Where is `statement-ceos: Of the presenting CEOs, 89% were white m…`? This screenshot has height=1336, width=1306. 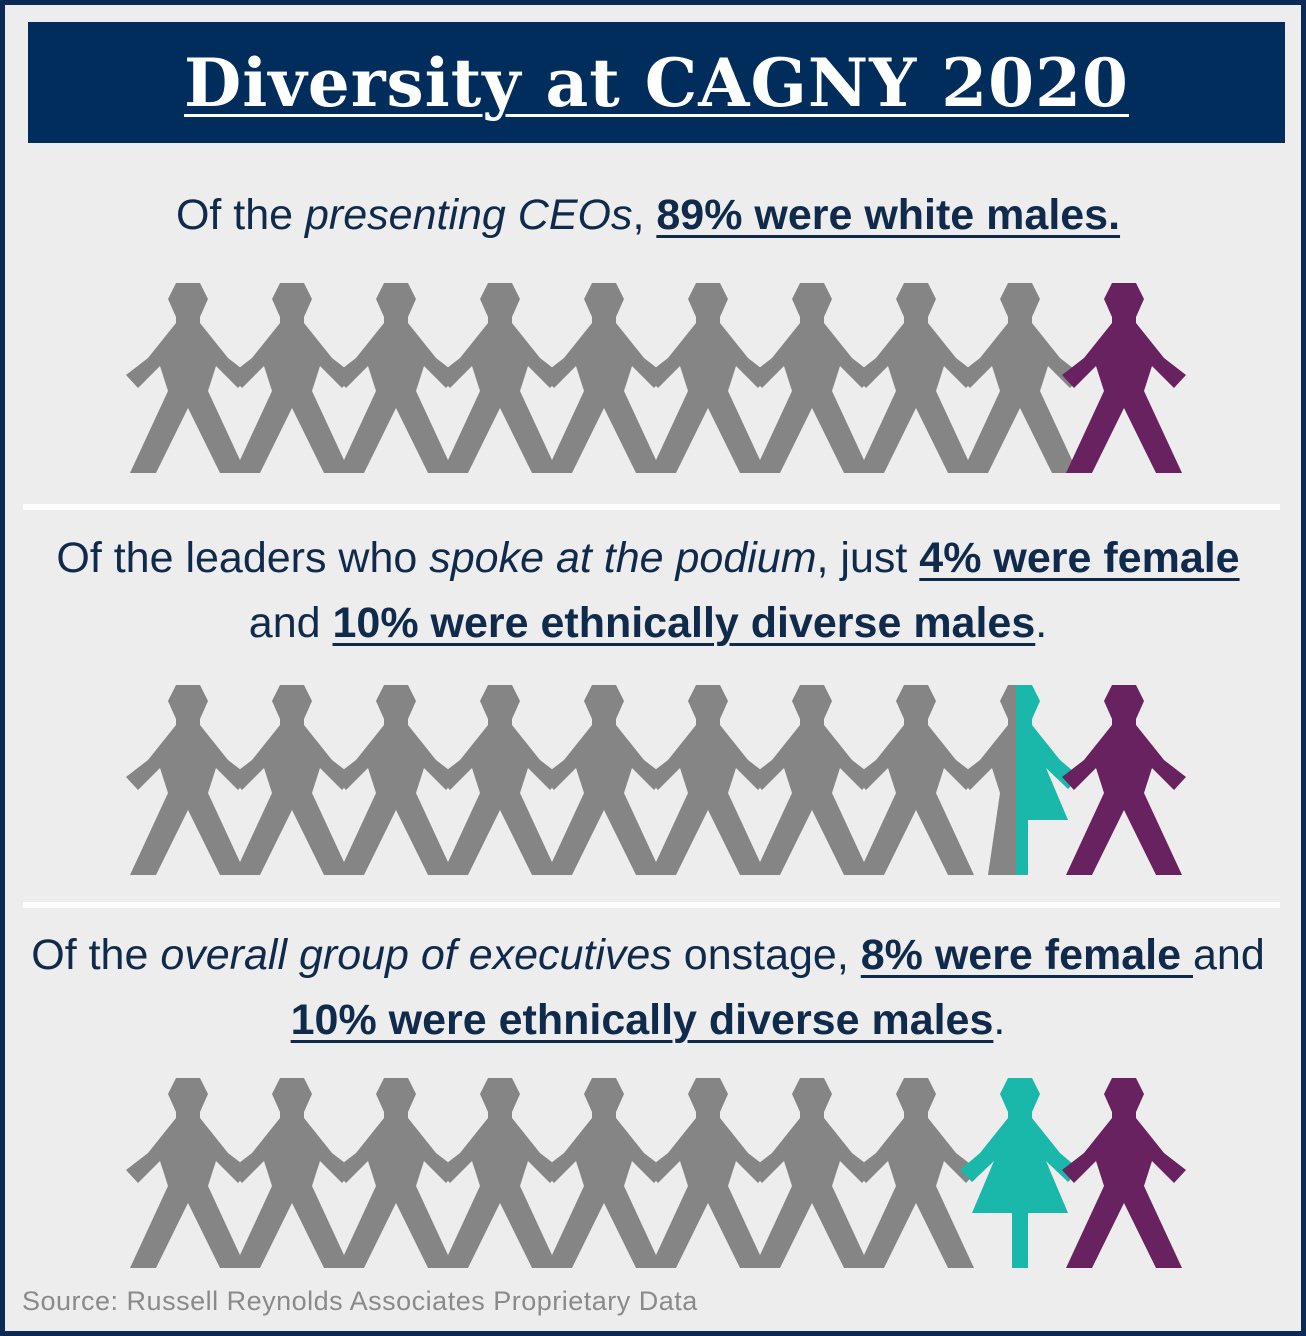 statement-ceos: Of the presenting CEOs, 89% were white m… is located at coordinates (648, 215).